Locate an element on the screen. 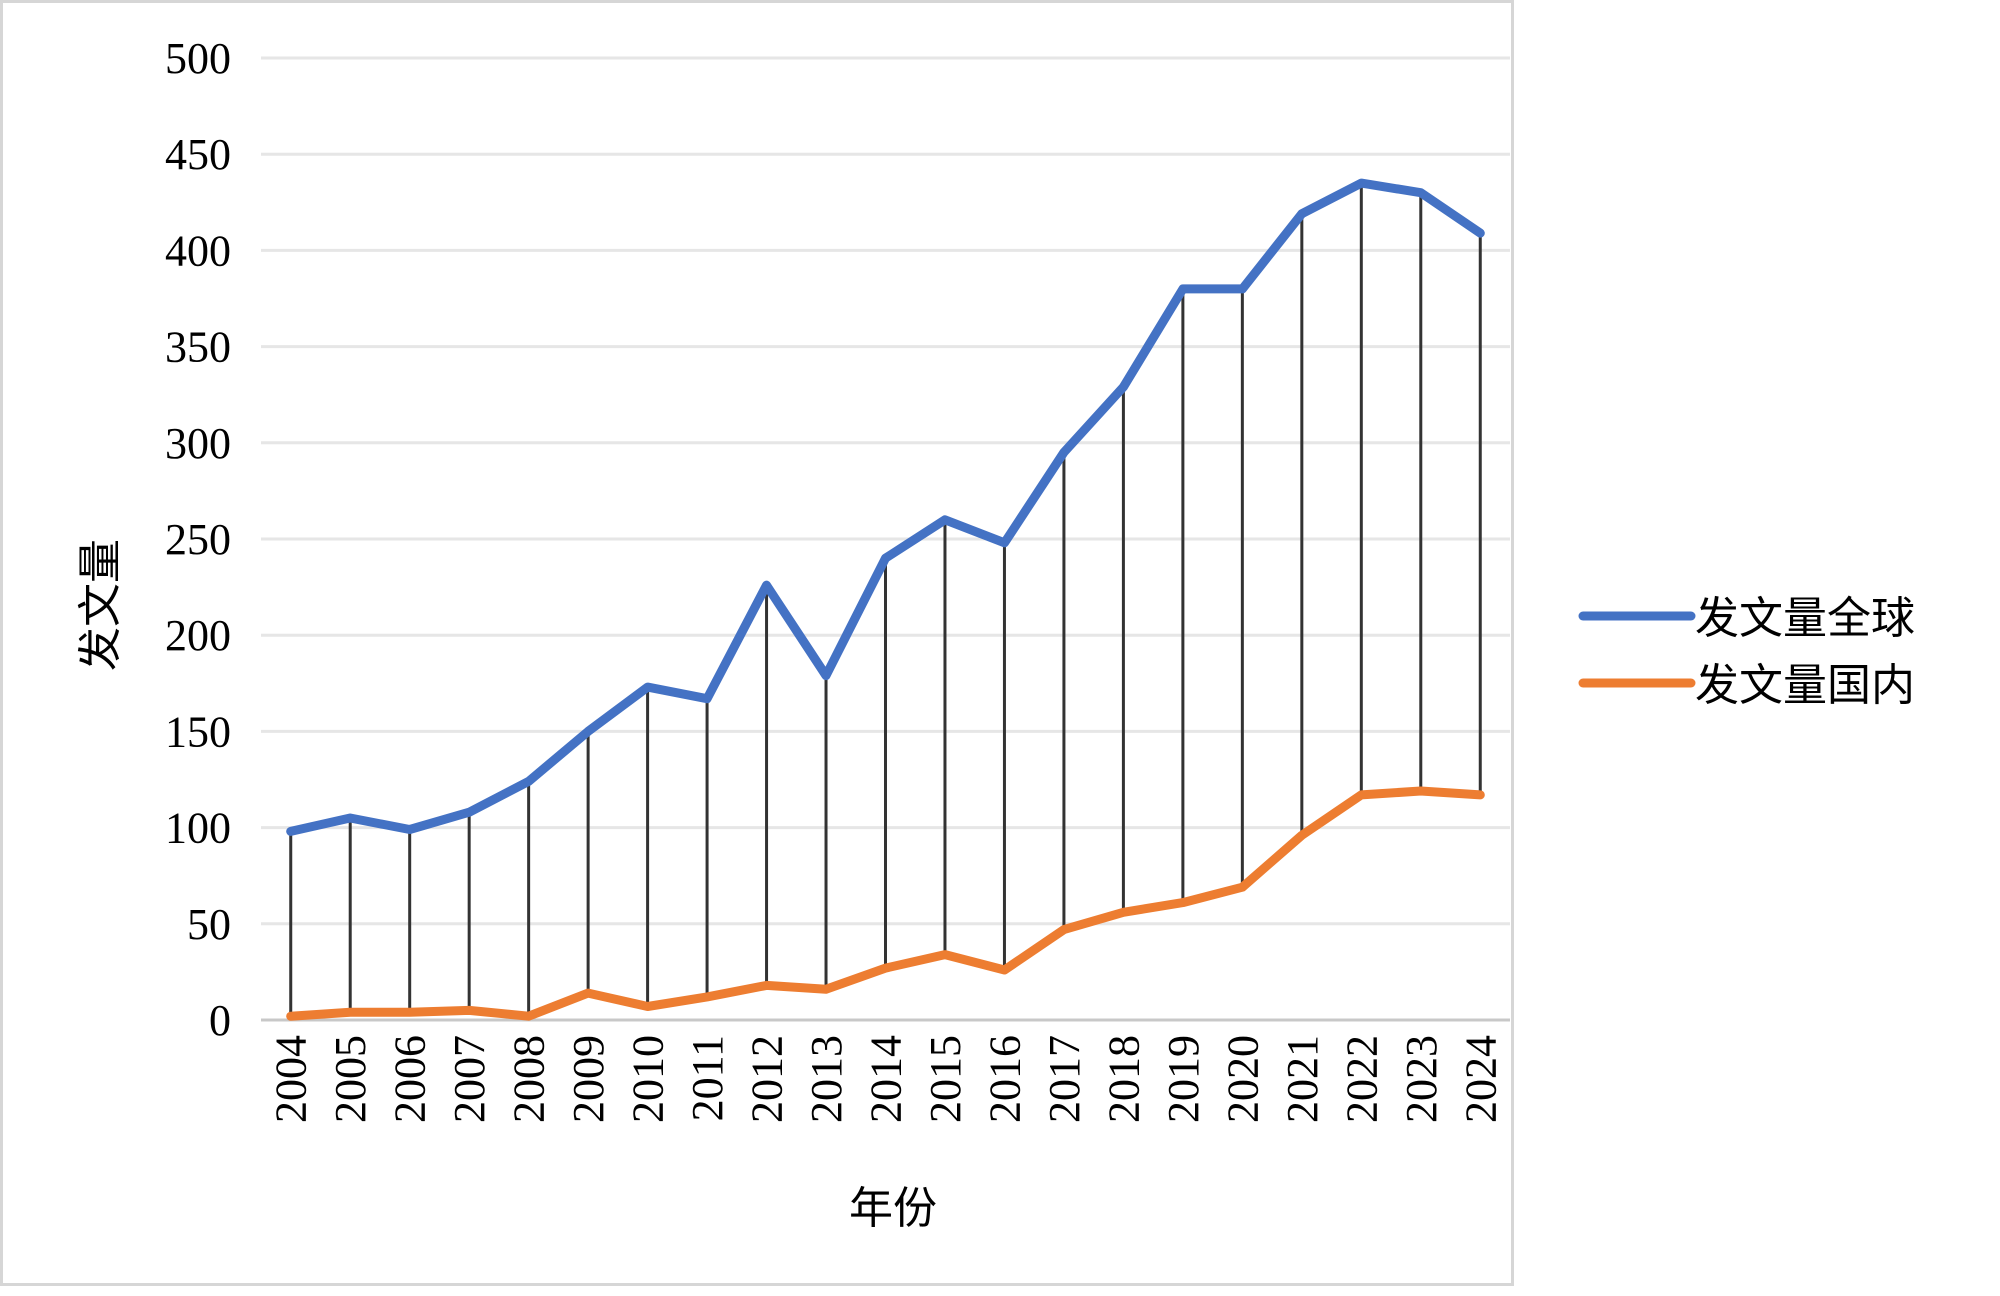  x-tick-label: 2023 is located at coordinates (1421, 1079).